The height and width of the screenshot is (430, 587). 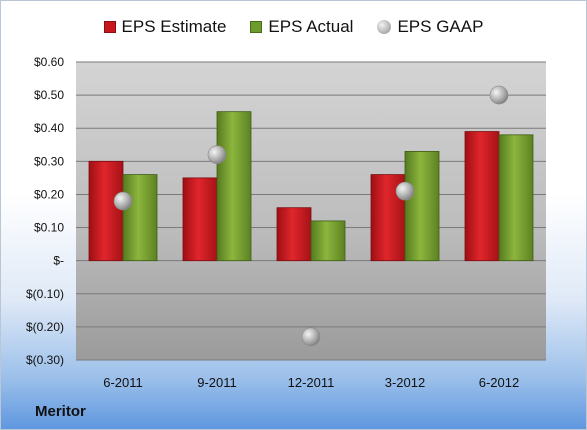 What do you see at coordinates (49, 161) in the screenshot?
I see `y-tick-label: $0.30` at bounding box center [49, 161].